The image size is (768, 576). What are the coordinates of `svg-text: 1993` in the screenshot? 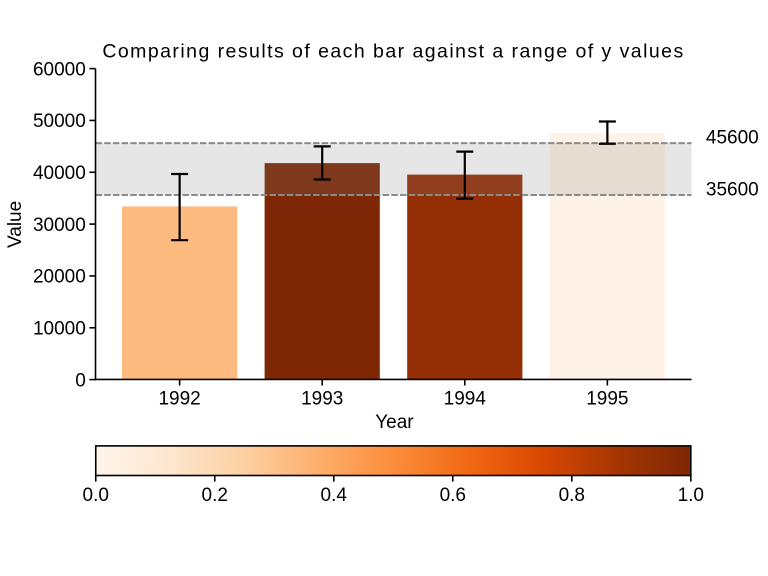 It's located at (322, 398).